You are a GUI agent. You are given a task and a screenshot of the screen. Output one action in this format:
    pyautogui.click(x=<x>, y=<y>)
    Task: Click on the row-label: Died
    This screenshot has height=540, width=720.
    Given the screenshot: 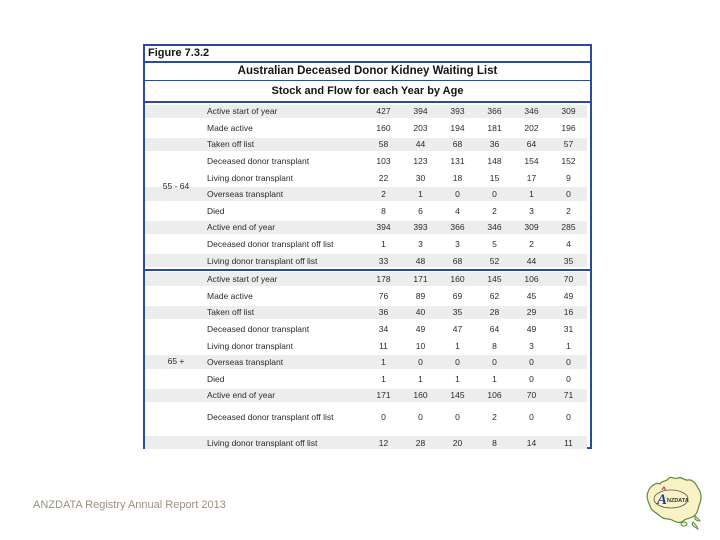 What is the action you would take?
    pyautogui.click(x=216, y=378)
    